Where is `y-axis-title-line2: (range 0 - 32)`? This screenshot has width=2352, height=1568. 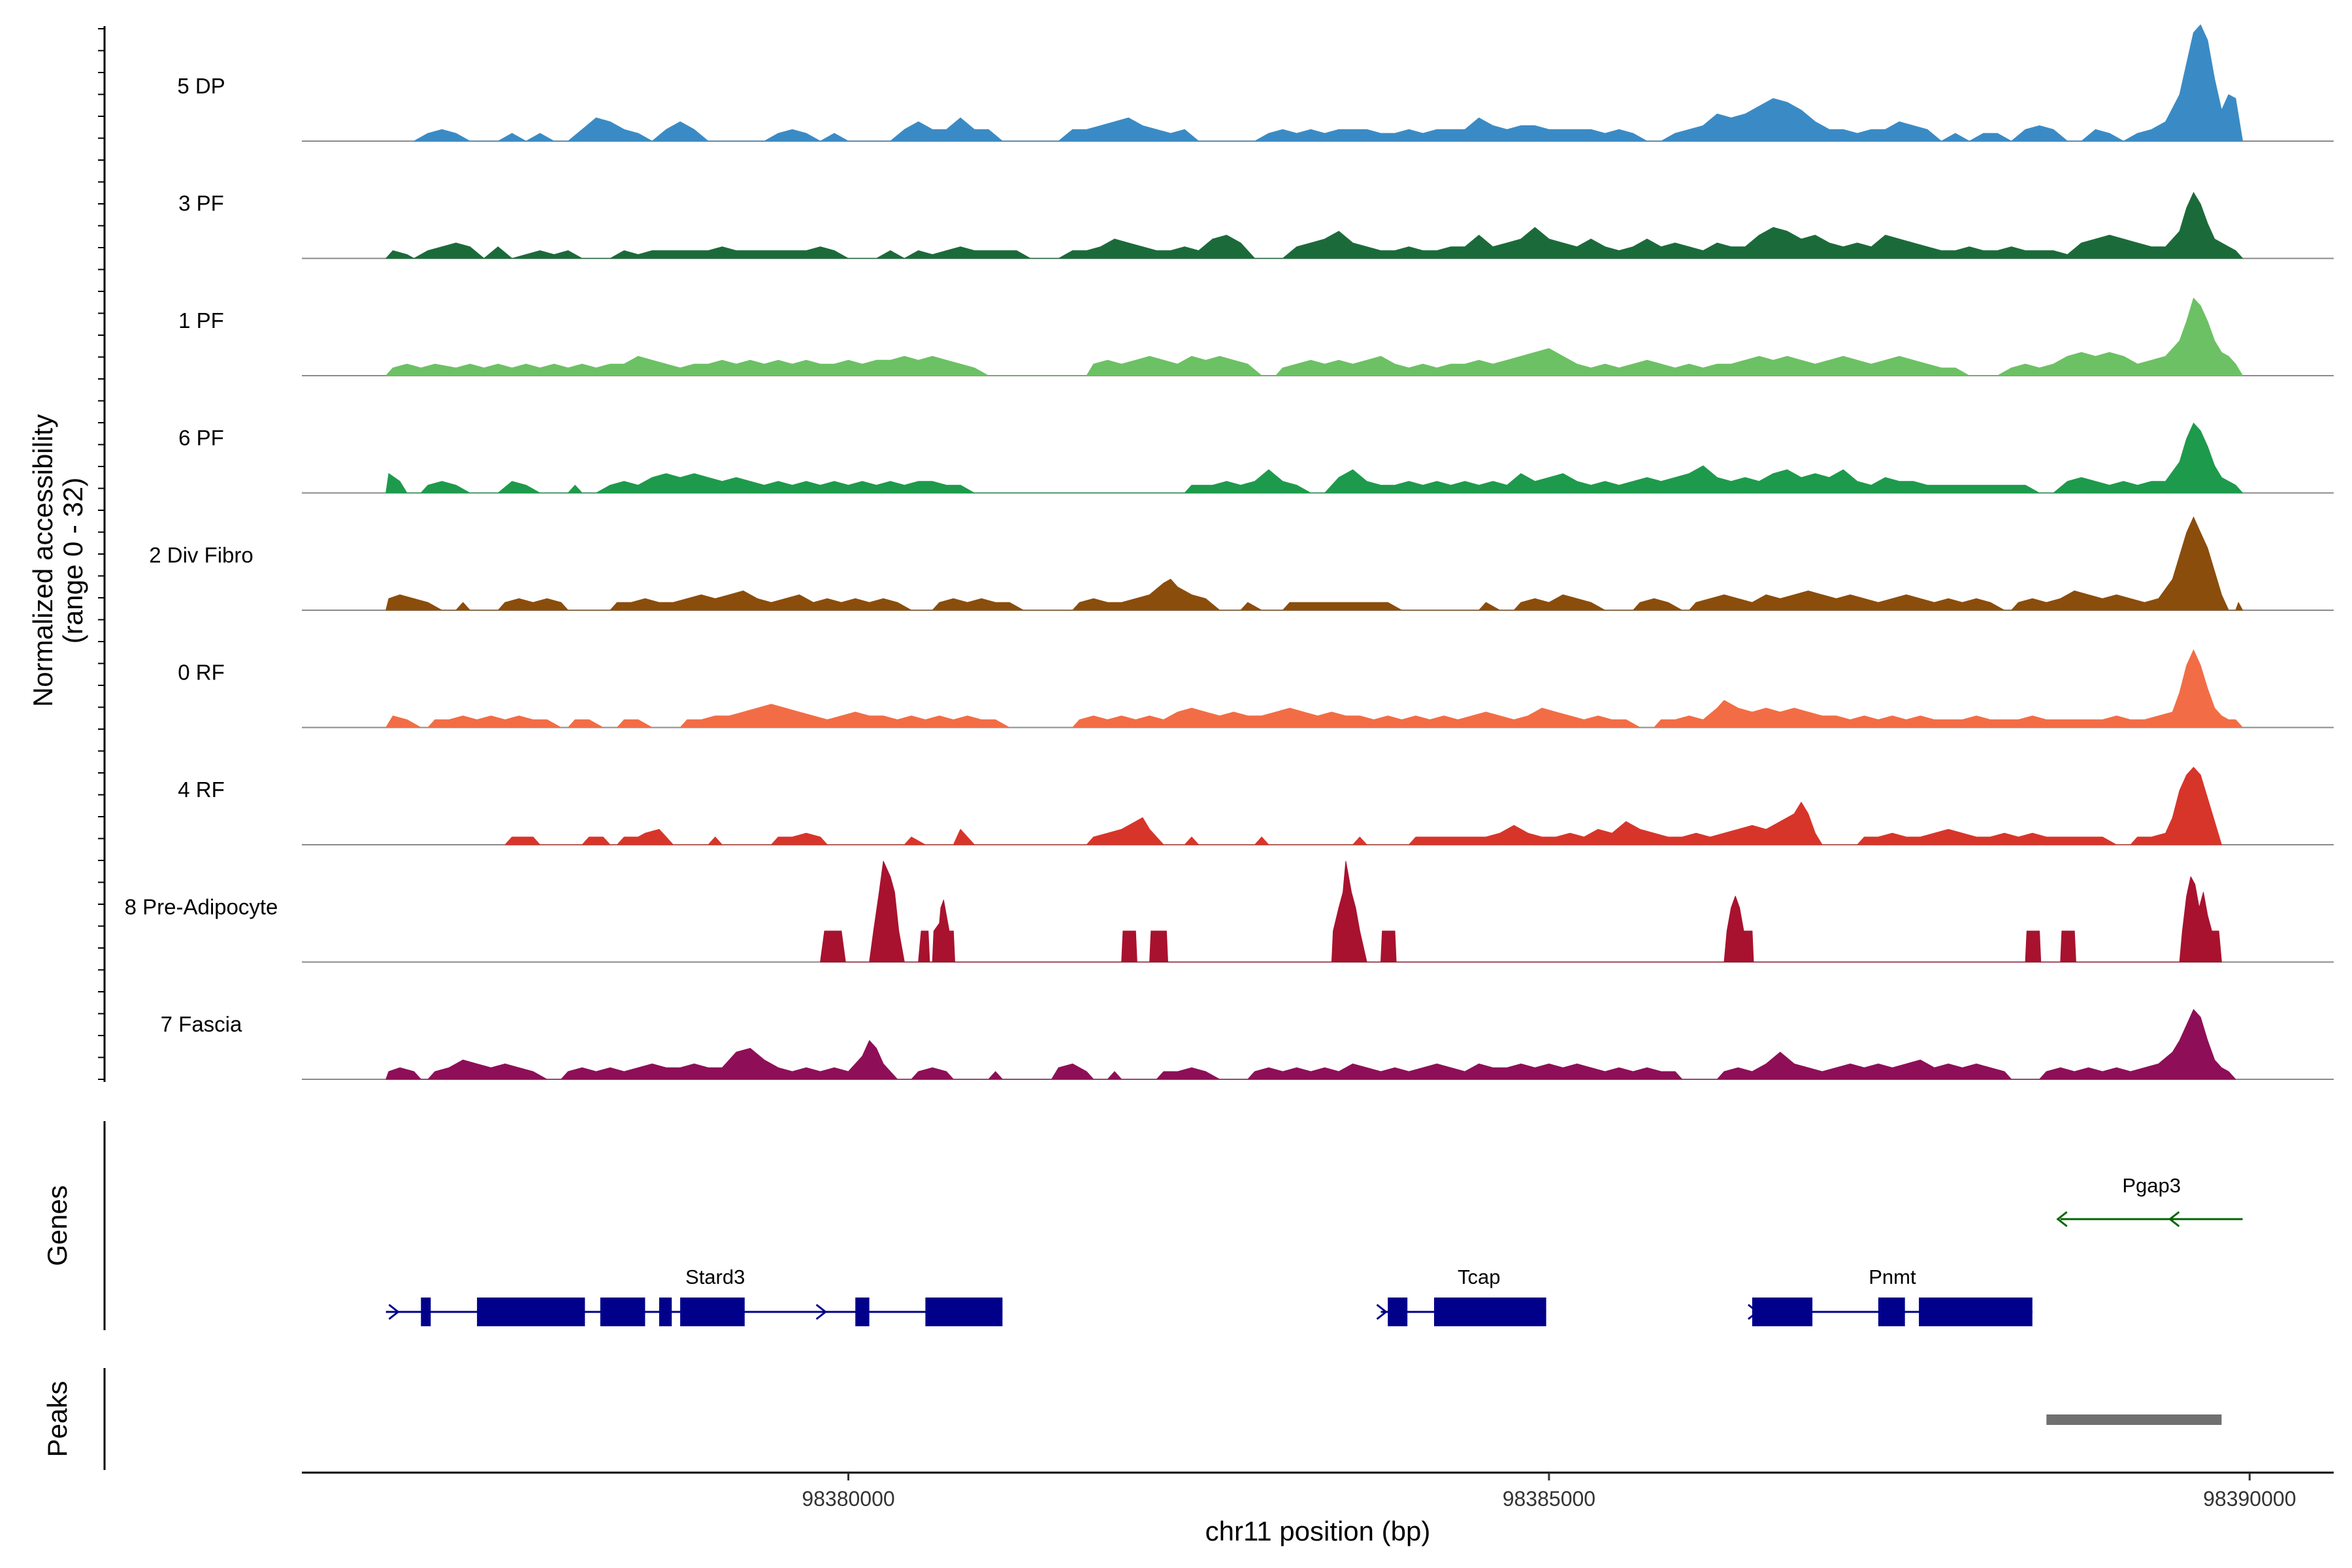 y-axis-title-line2: (range 0 - 32) is located at coordinates (72, 561).